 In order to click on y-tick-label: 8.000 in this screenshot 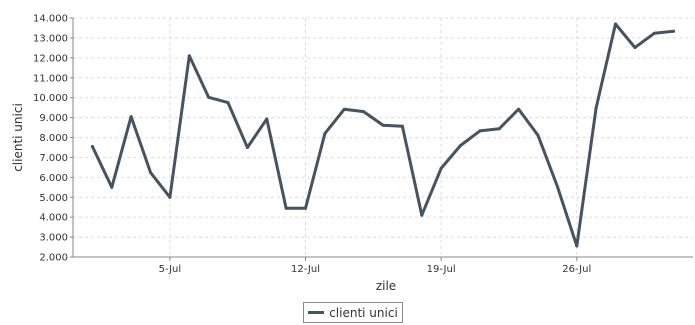, I will do `click(53, 138)`.